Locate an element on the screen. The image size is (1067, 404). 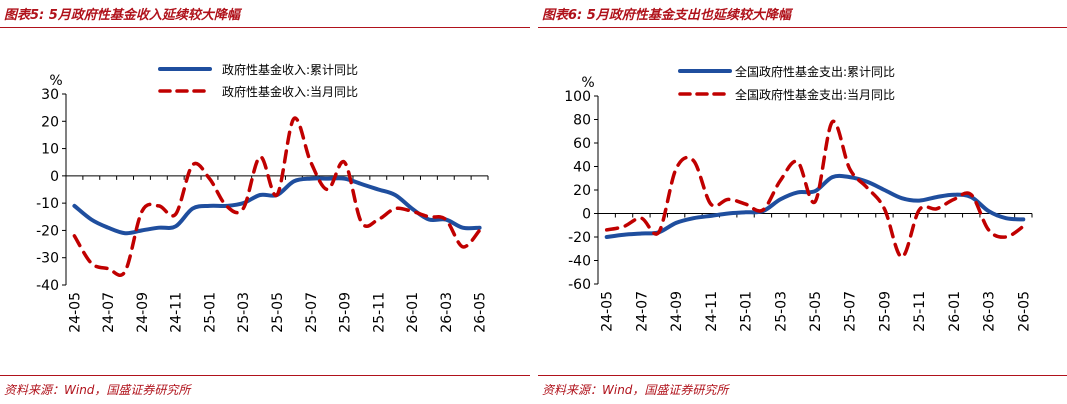
y-tick-label: -30 is located at coordinates (47, 259).